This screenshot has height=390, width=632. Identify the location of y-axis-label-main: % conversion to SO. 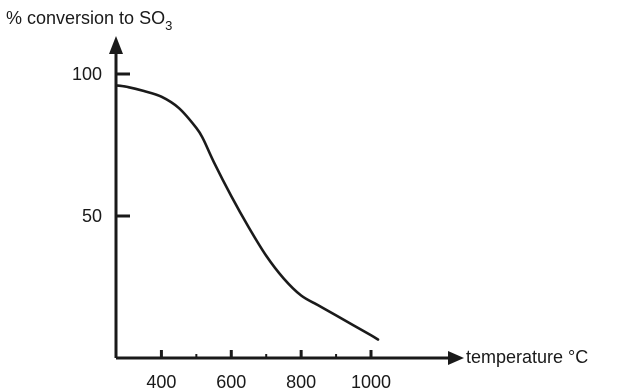
(85, 18).